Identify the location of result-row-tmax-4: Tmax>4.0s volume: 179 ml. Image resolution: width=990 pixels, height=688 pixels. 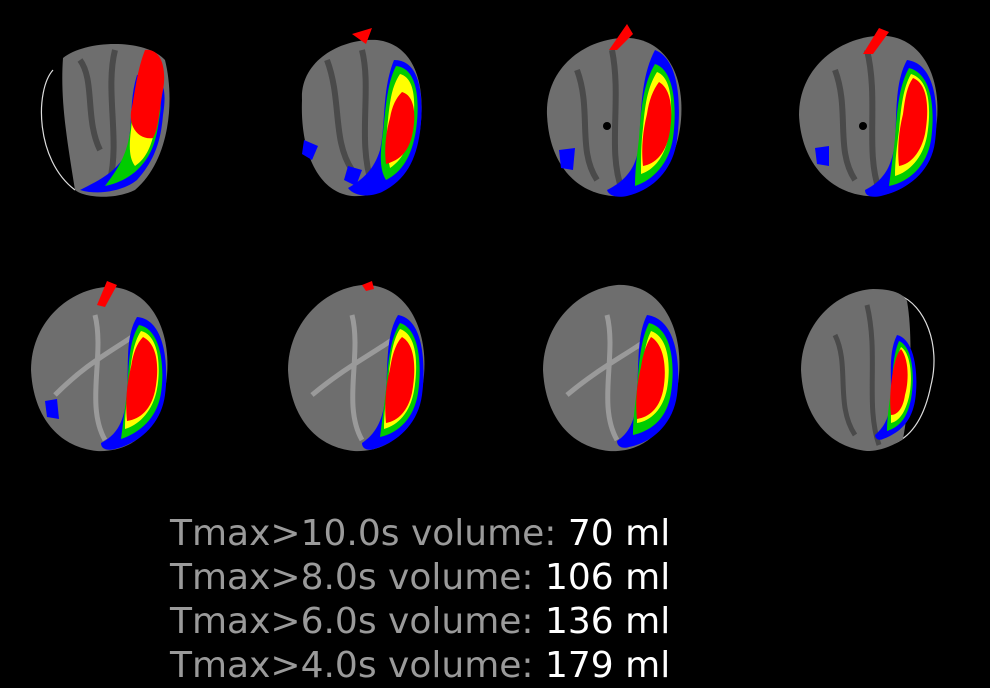
(480, 666).